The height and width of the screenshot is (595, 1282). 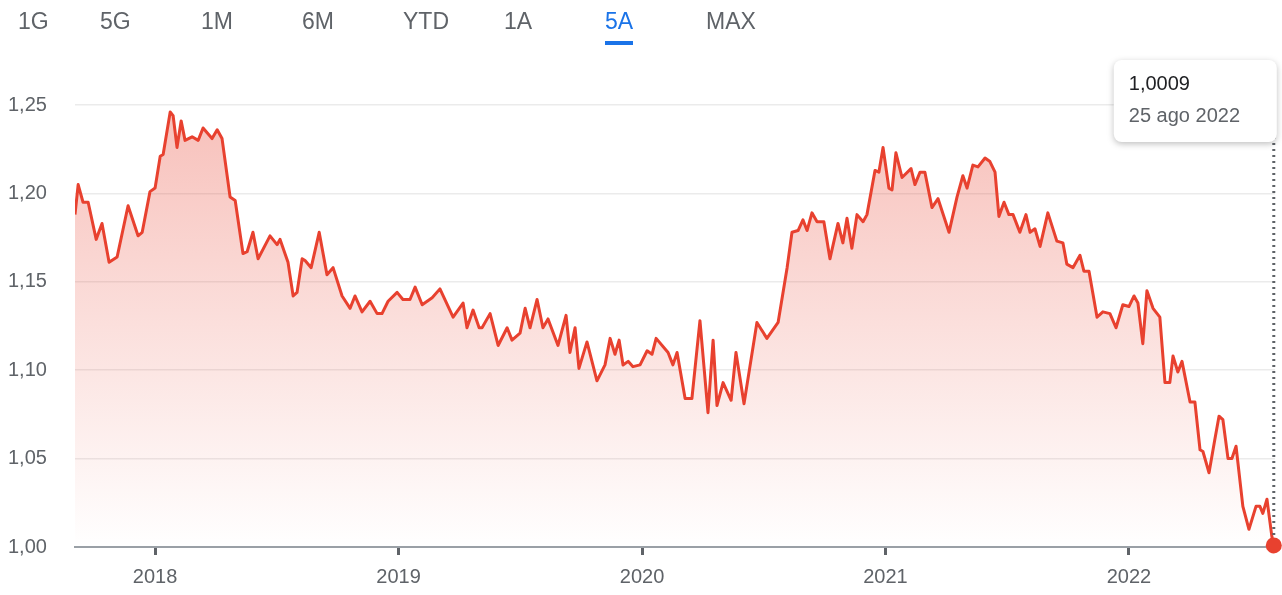 I want to click on text: 1G, so click(x=33, y=22).